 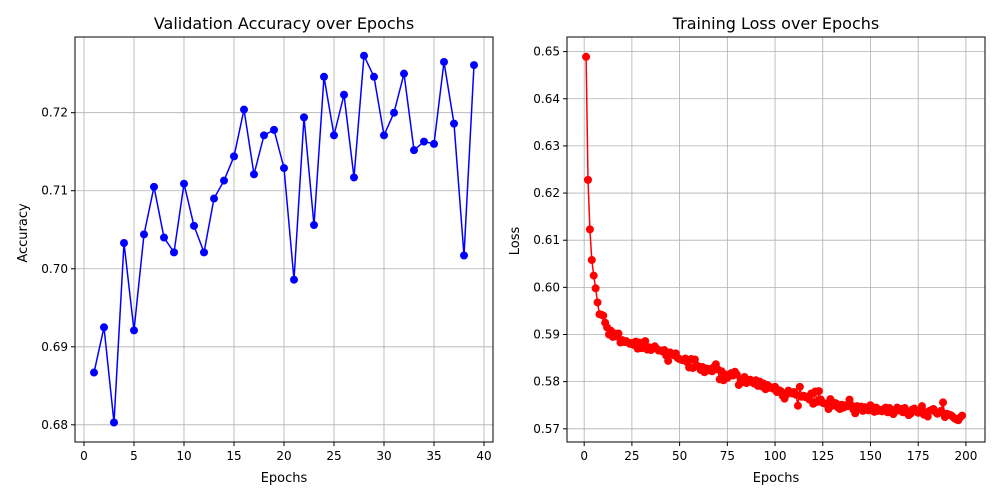 I want to click on accuracy-x-tick-label: 25, so click(x=333, y=456).